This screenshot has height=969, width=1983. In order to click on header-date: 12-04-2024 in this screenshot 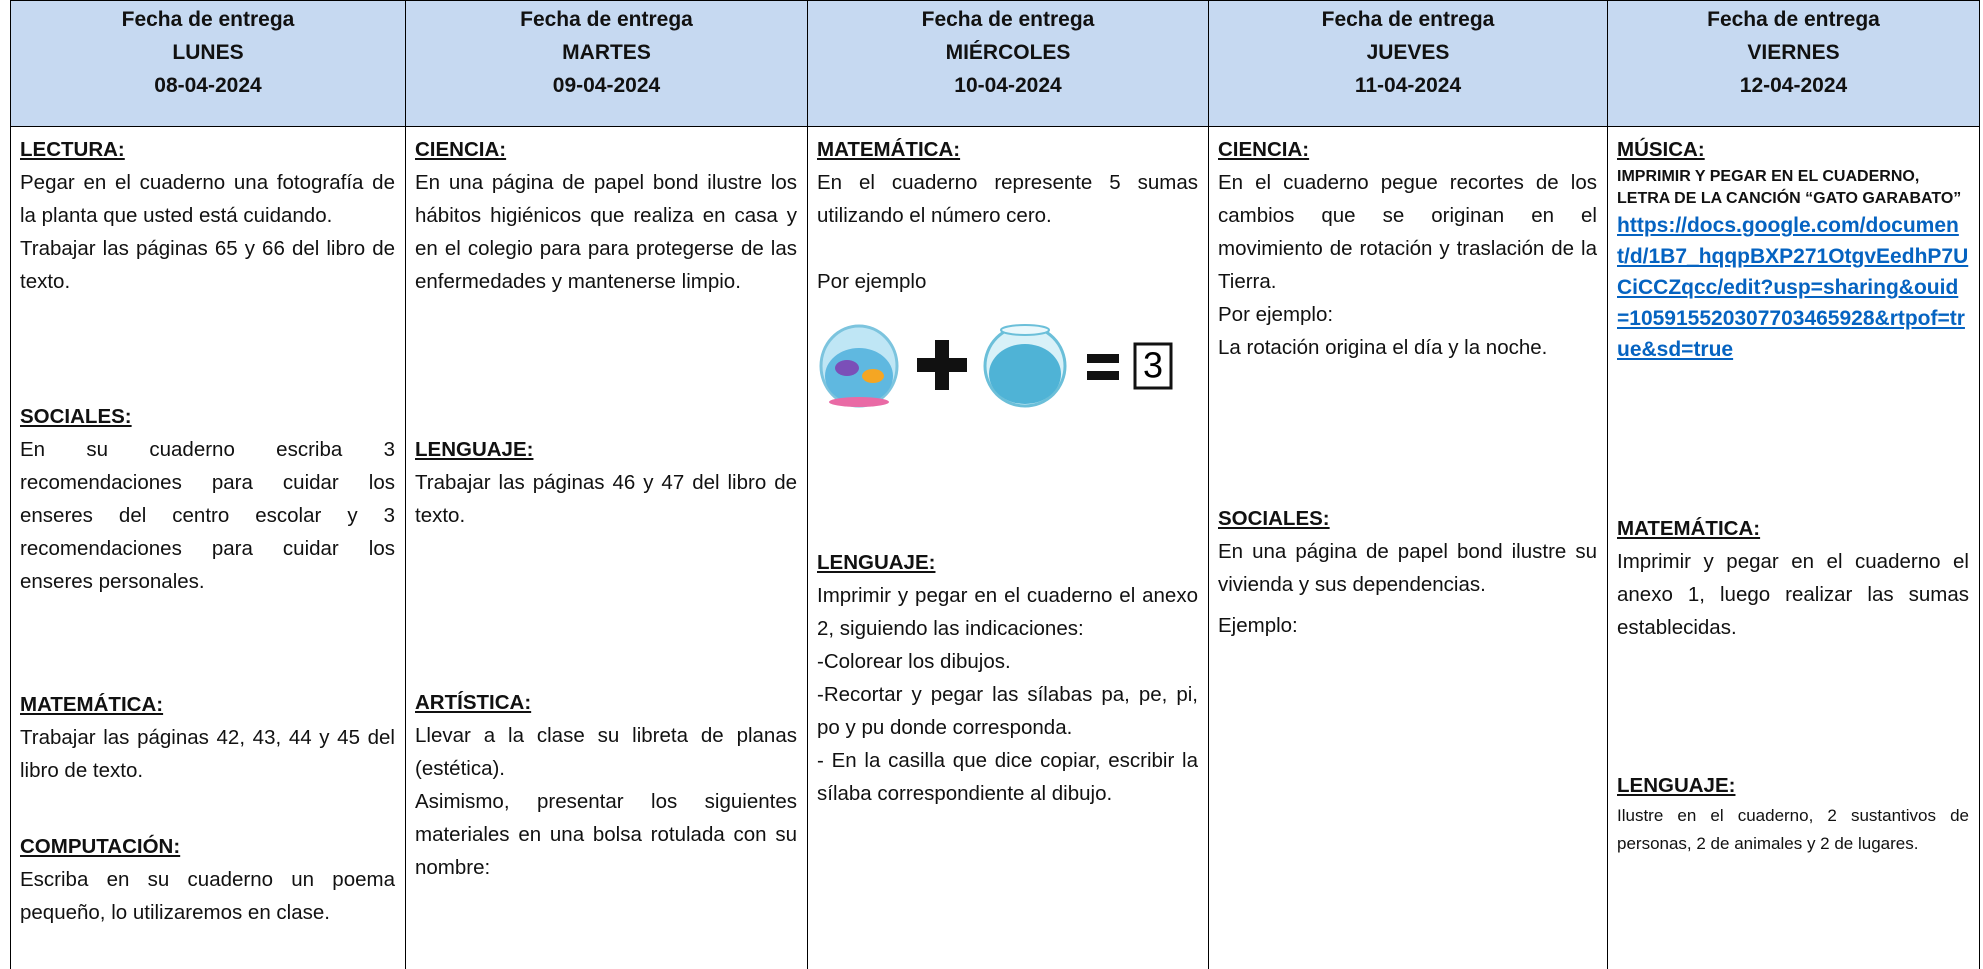, I will do `click(1793, 85)`.